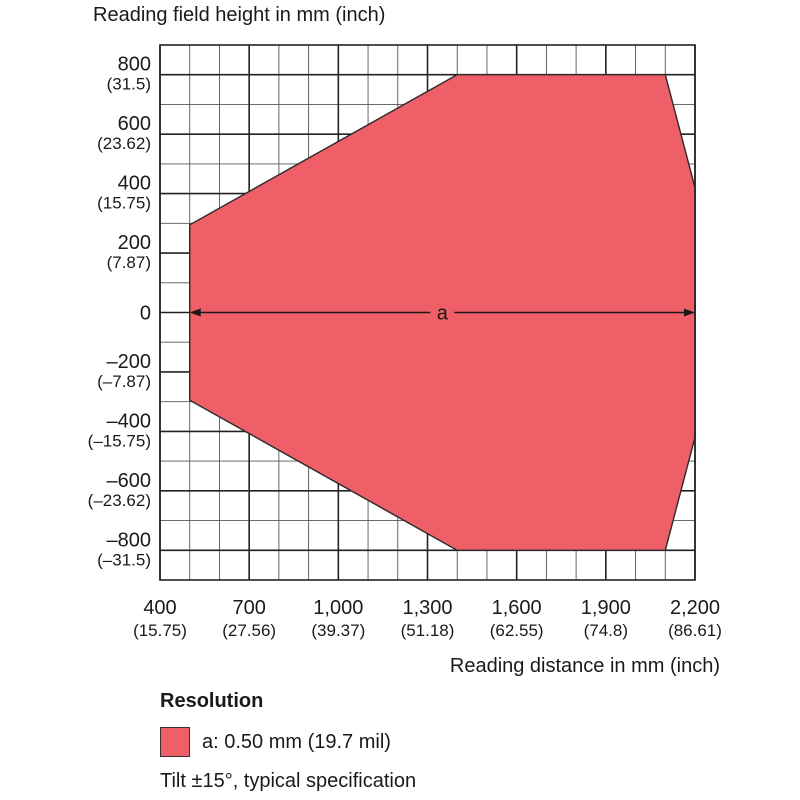  I want to click on y-tick-label: 800, so click(134, 65).